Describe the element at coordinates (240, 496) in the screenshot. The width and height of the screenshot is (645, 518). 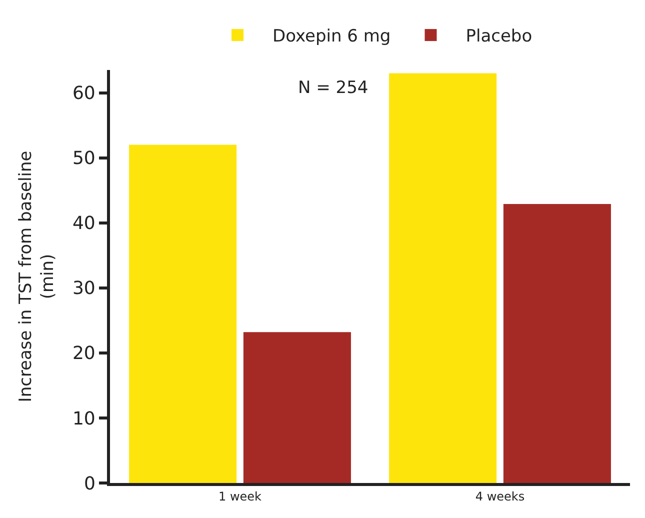
I see `x-tick-label: 1 week` at that location.